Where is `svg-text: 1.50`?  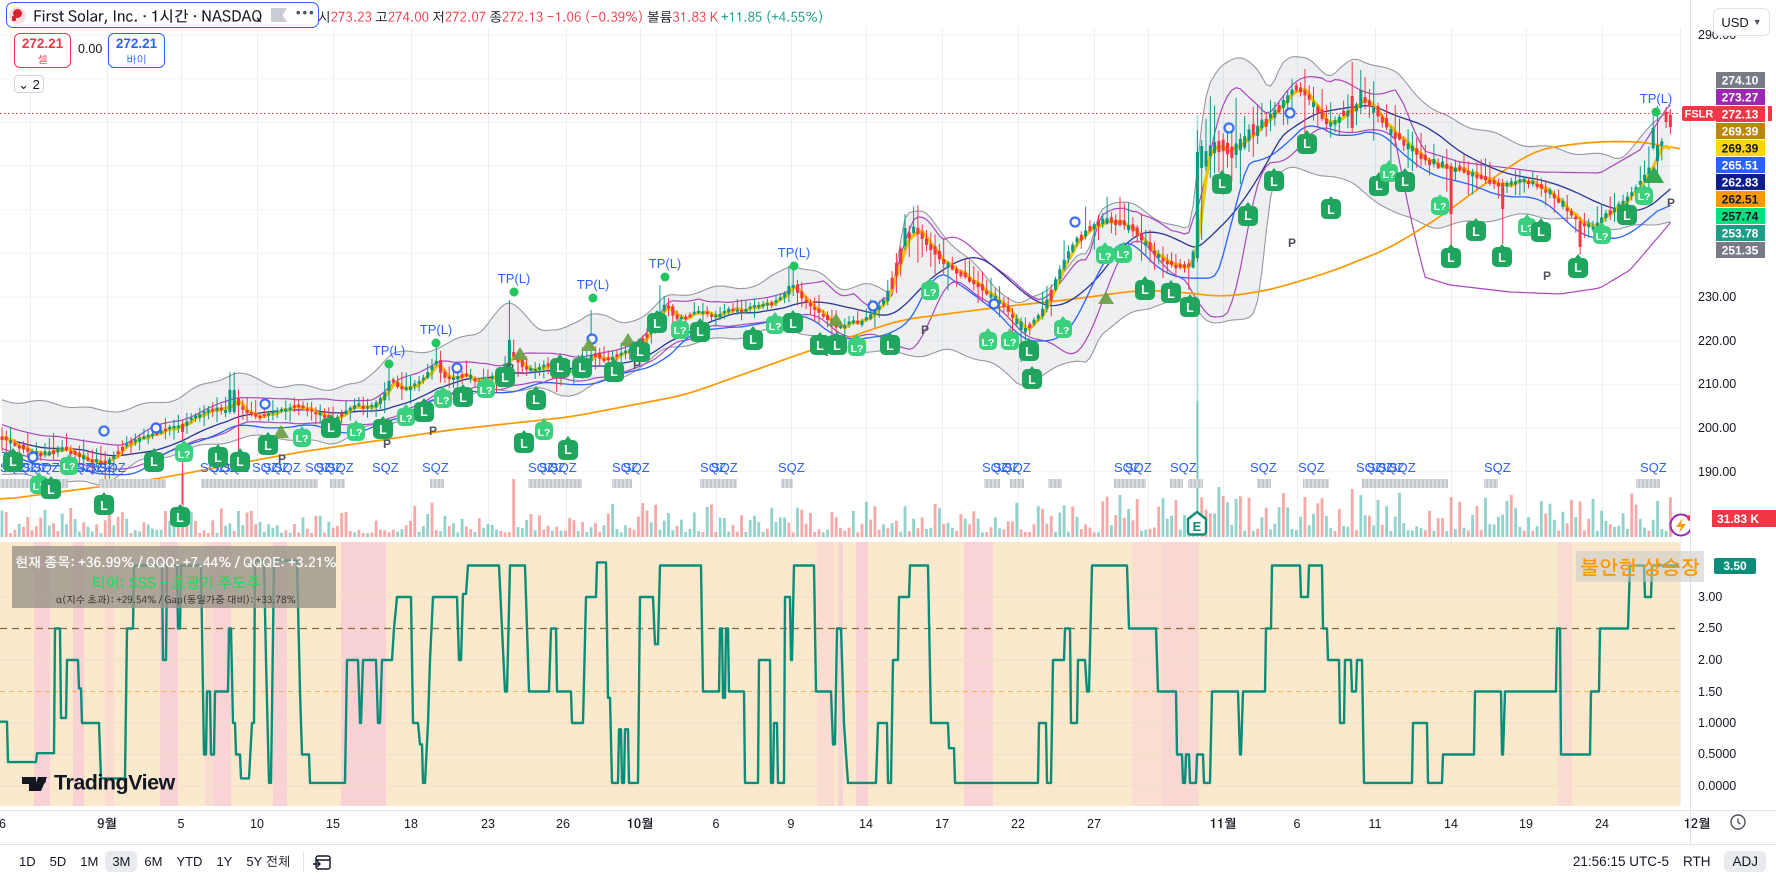 svg-text: 1.50 is located at coordinates (1710, 692).